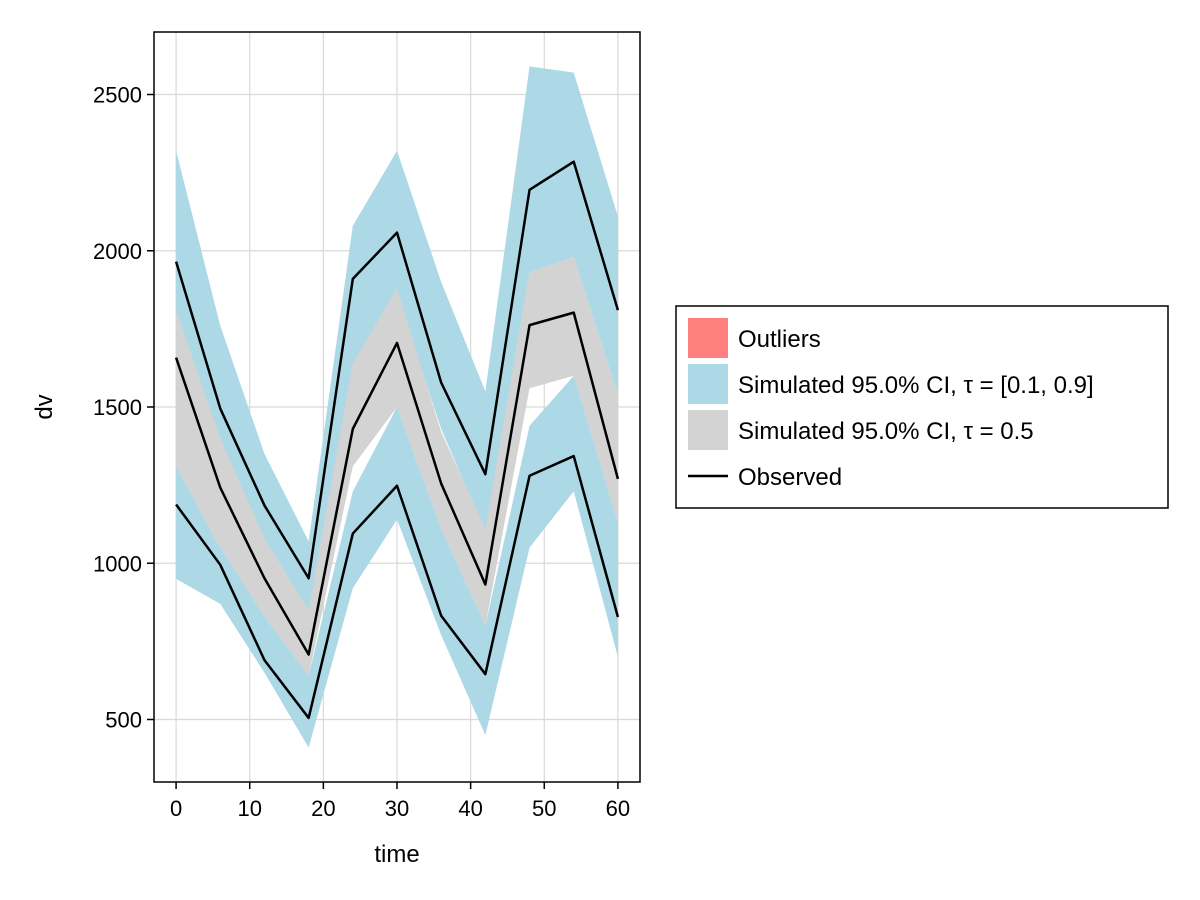 This screenshot has height=900, width=1200. Describe the element at coordinates (323, 808) in the screenshot. I see `x-tick-label: 20` at that location.